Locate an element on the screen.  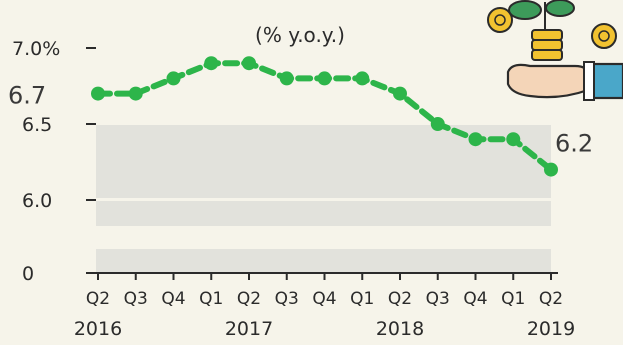
chart-subtitle: (% y.o.y.) is located at coordinates (300, 35).